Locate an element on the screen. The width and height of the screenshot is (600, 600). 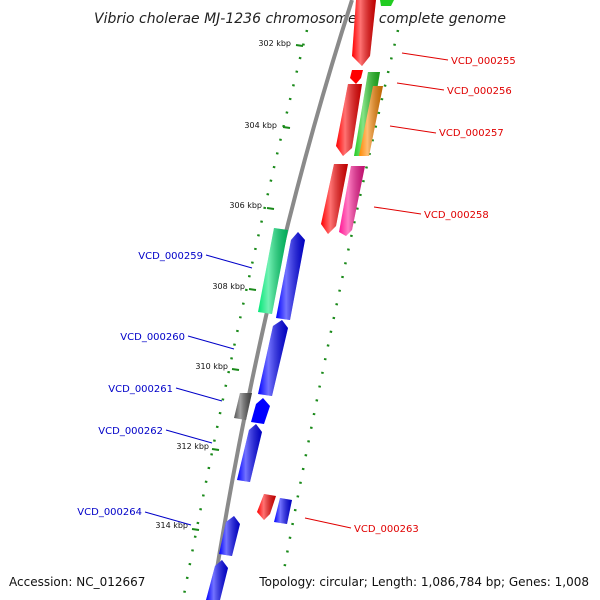
reverse-strand-genes is located at coordinates (255, 414).